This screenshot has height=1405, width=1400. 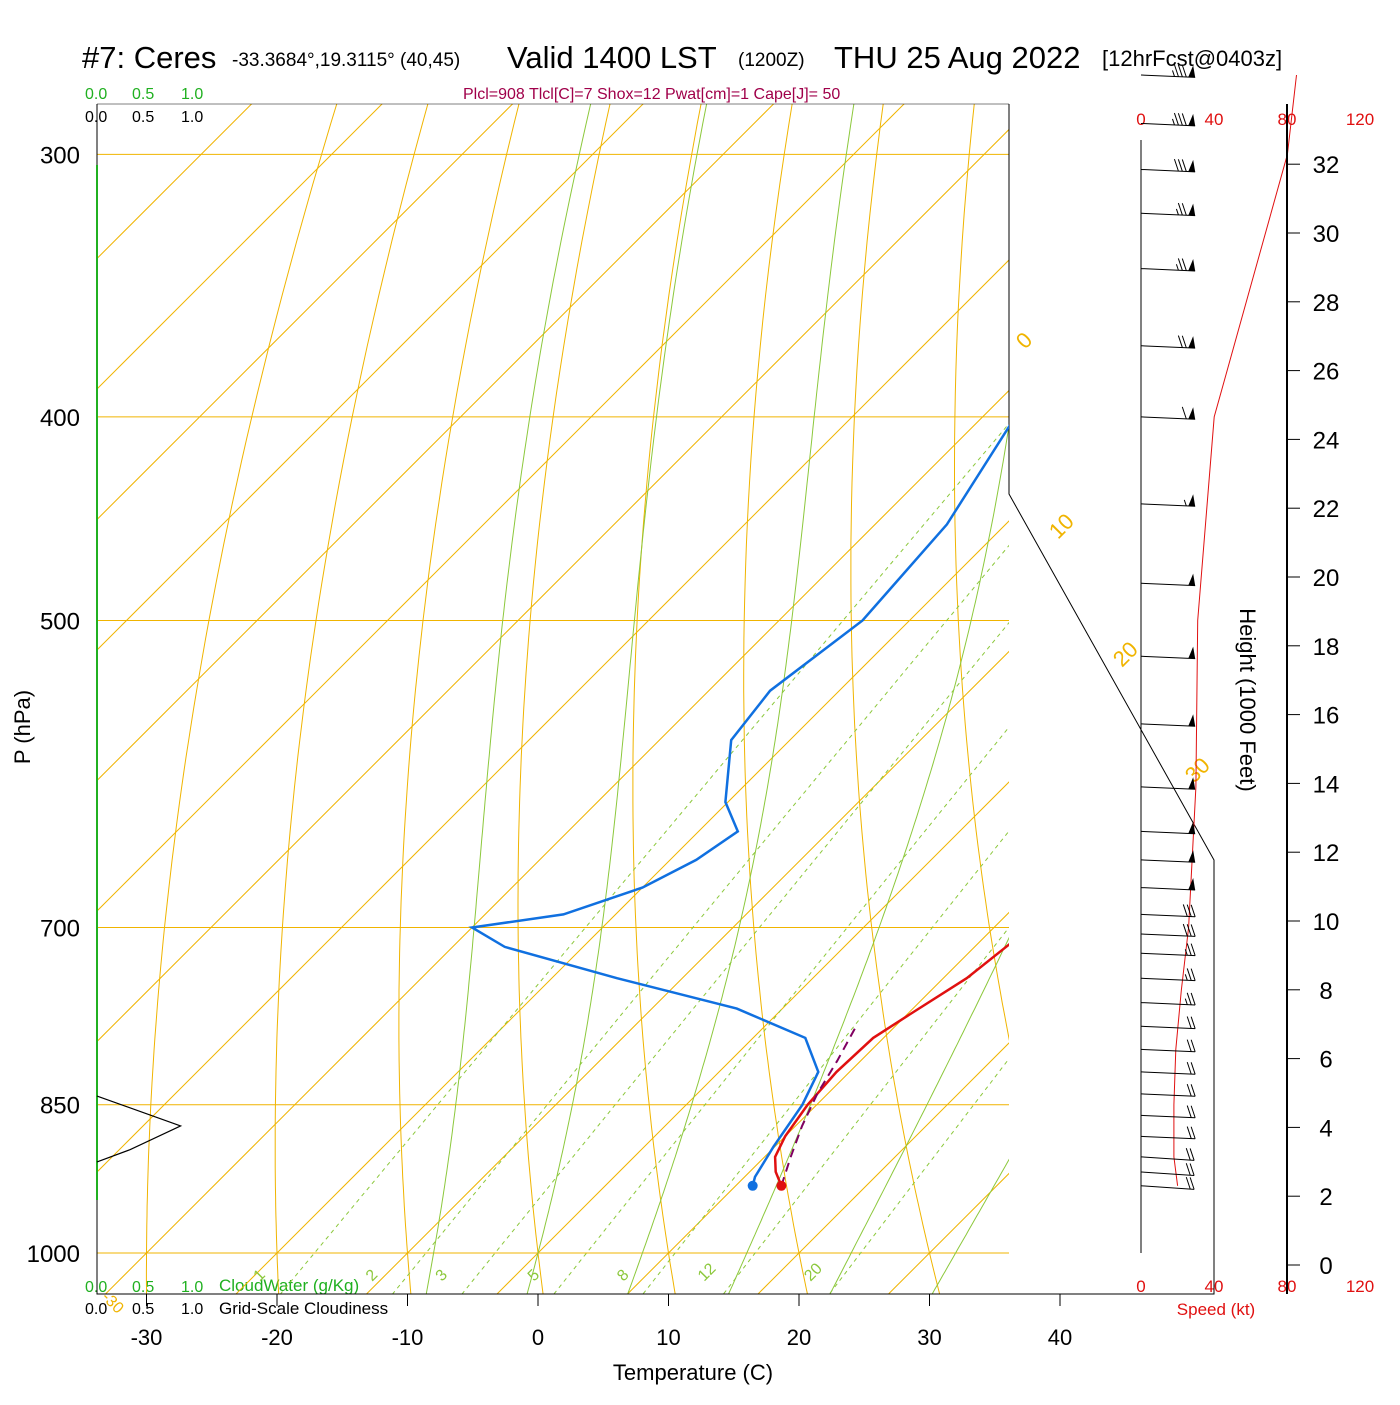 I want to click on bottom-speed-tick: 120, so click(x=1360, y=1286).